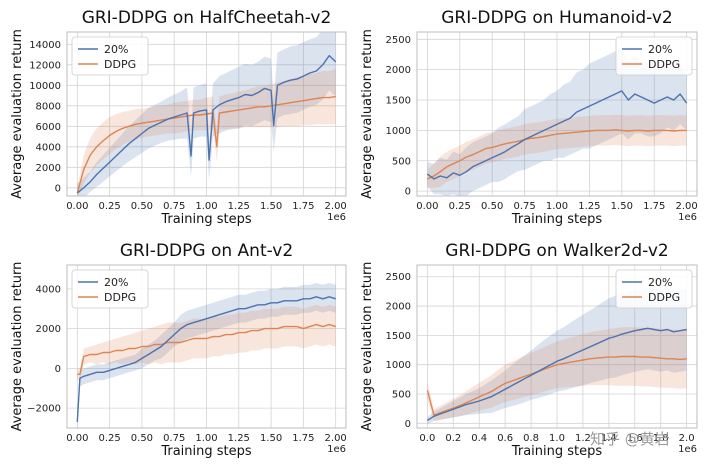 Image resolution: width=720 pixels, height=471 pixels. I want to click on x-tick-label: 1.2, so click(583, 438).